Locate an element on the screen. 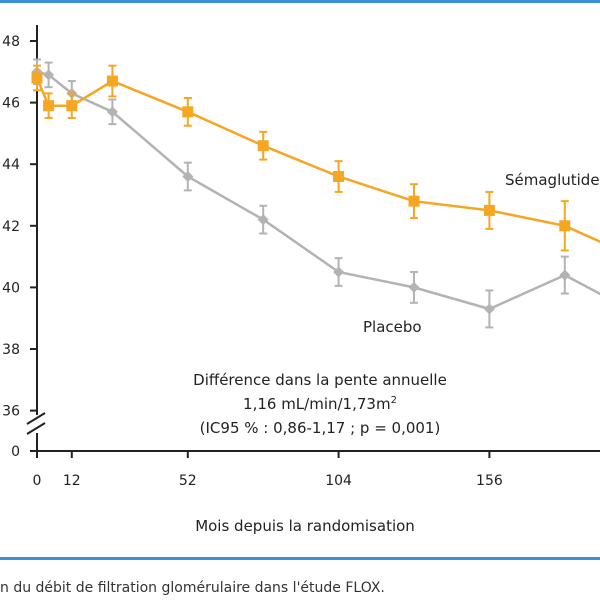 The width and height of the screenshot is (600, 600). annotation-line-2: 1,16 mL/min/1,73m2 is located at coordinates (320, 404).